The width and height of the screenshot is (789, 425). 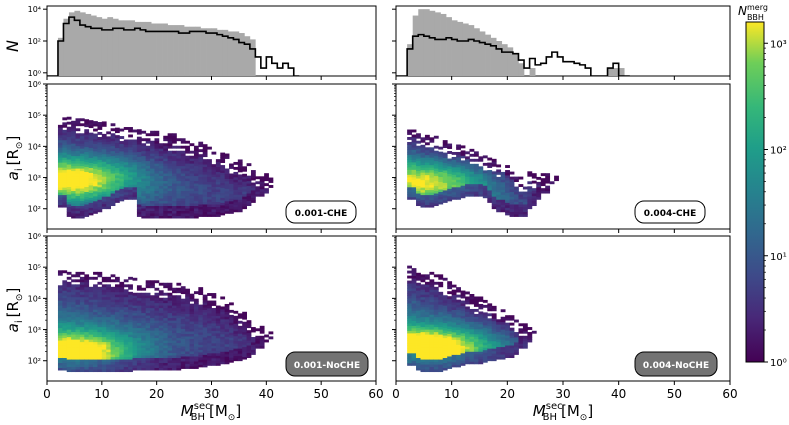 I want to click on map-ylabel-unit-end: ], so click(x=13, y=139).